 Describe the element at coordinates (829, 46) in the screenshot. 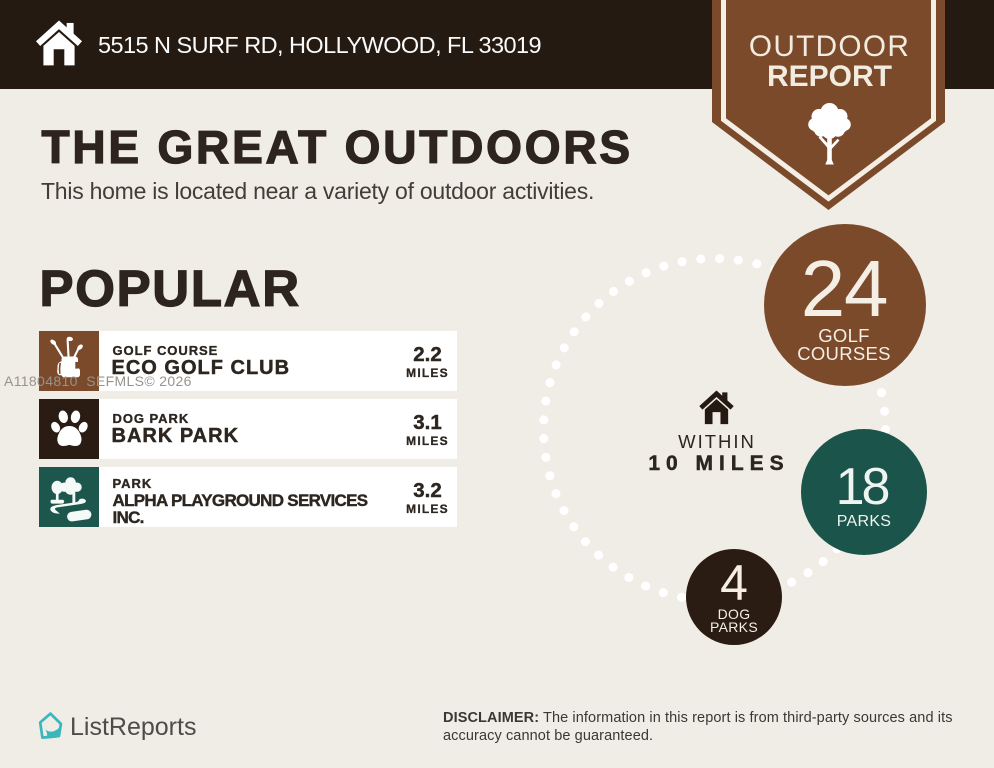

I see `svg-text: OUTDOOR` at that location.